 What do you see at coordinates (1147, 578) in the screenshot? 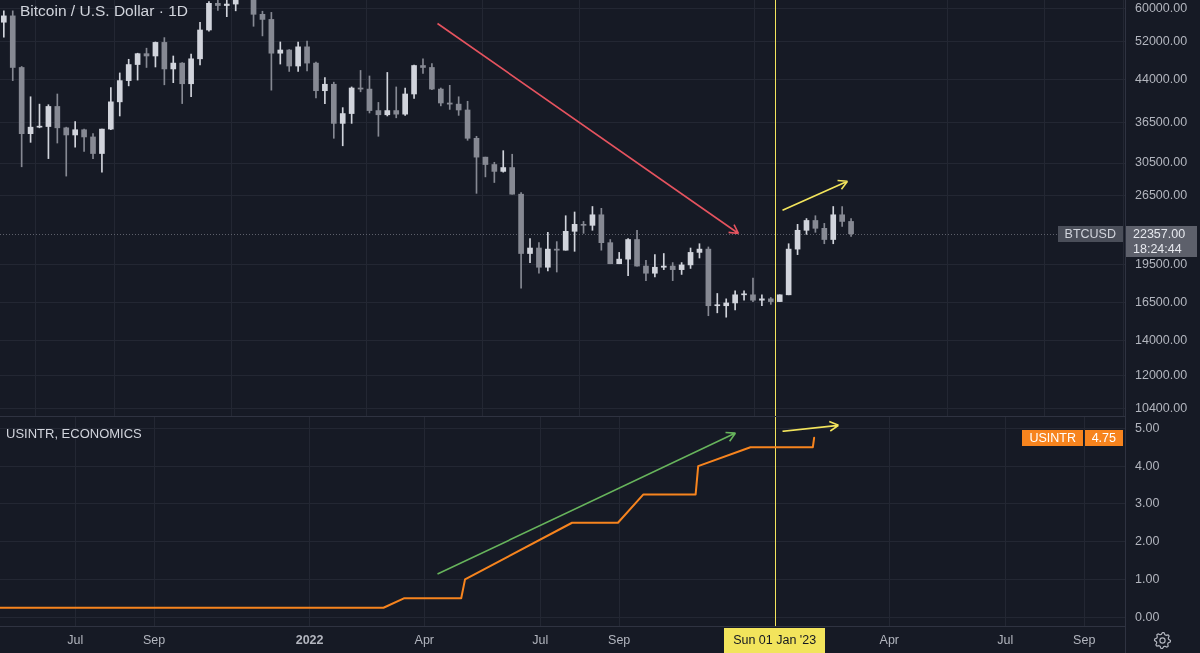
I see `y-tick-label: 1.00` at bounding box center [1147, 578].